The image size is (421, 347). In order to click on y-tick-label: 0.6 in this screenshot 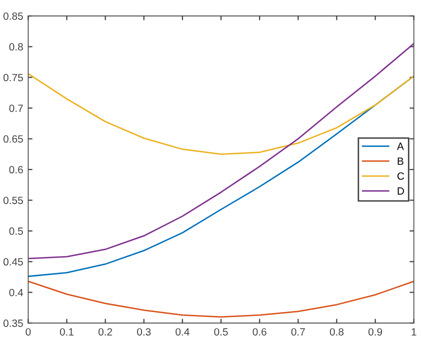, I will do `click(16, 170)`.